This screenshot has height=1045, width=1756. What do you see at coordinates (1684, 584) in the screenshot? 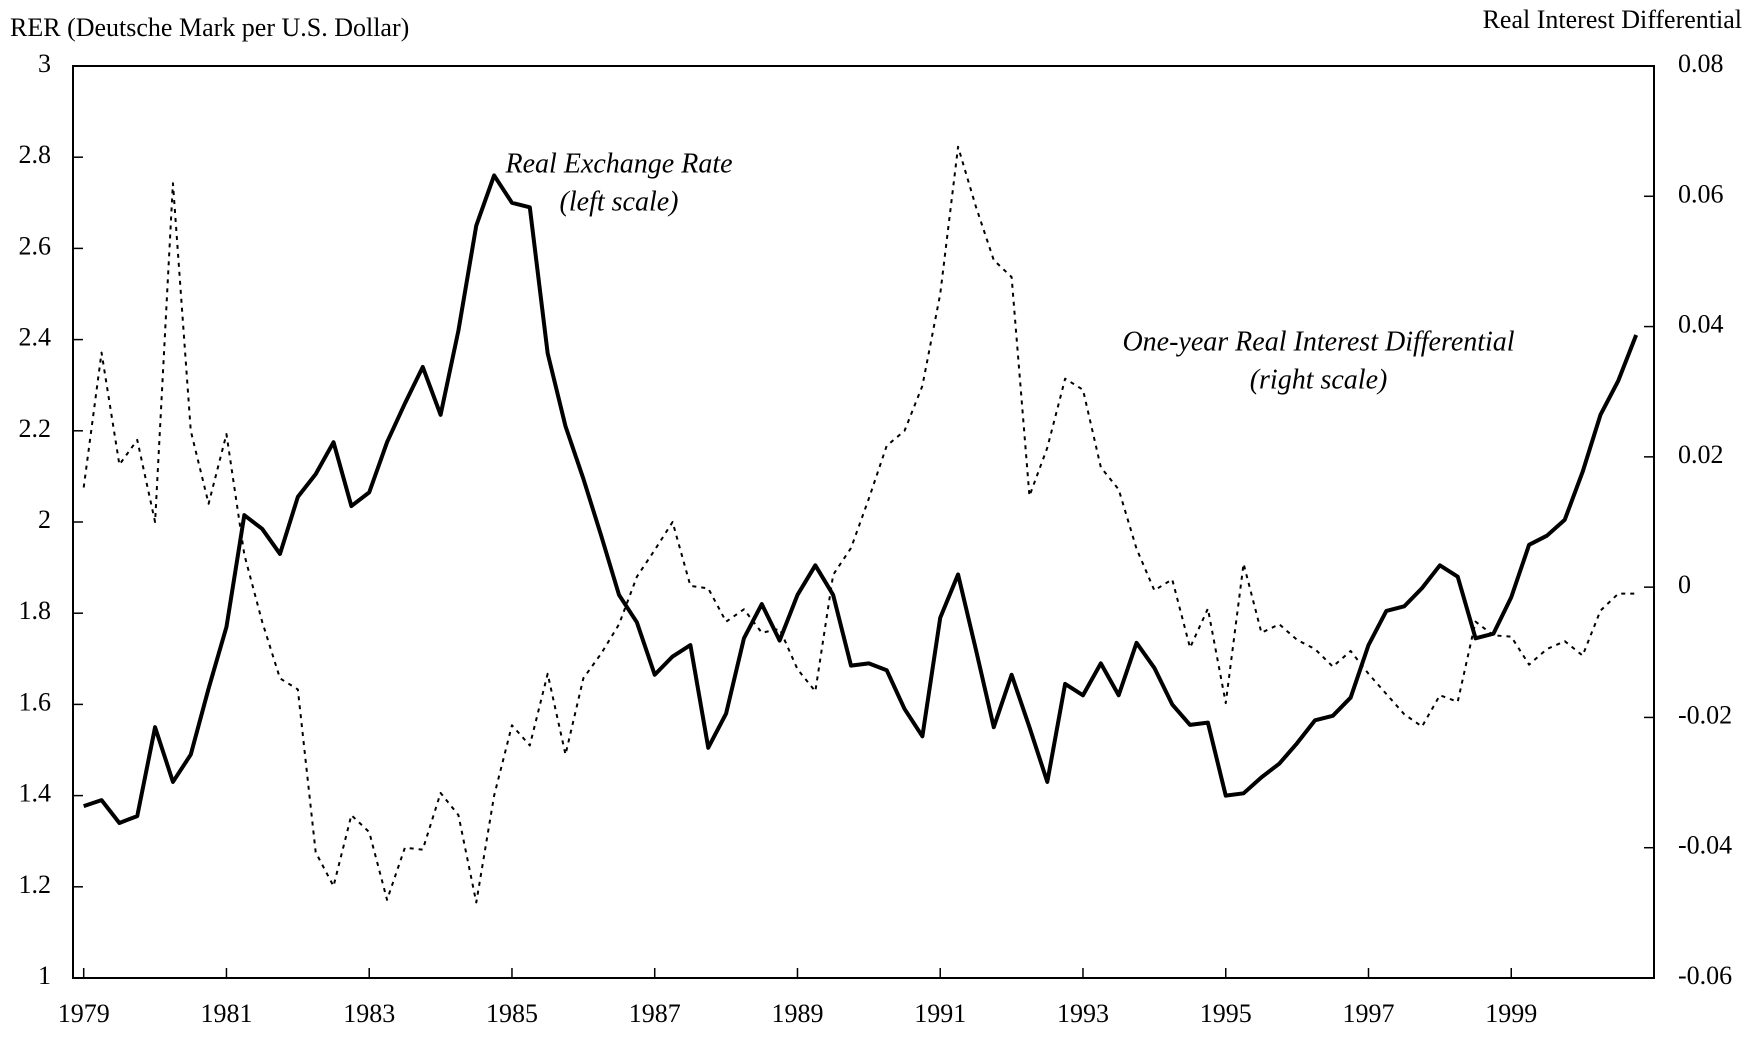
I see `y2-tick-label: 0` at bounding box center [1684, 584].